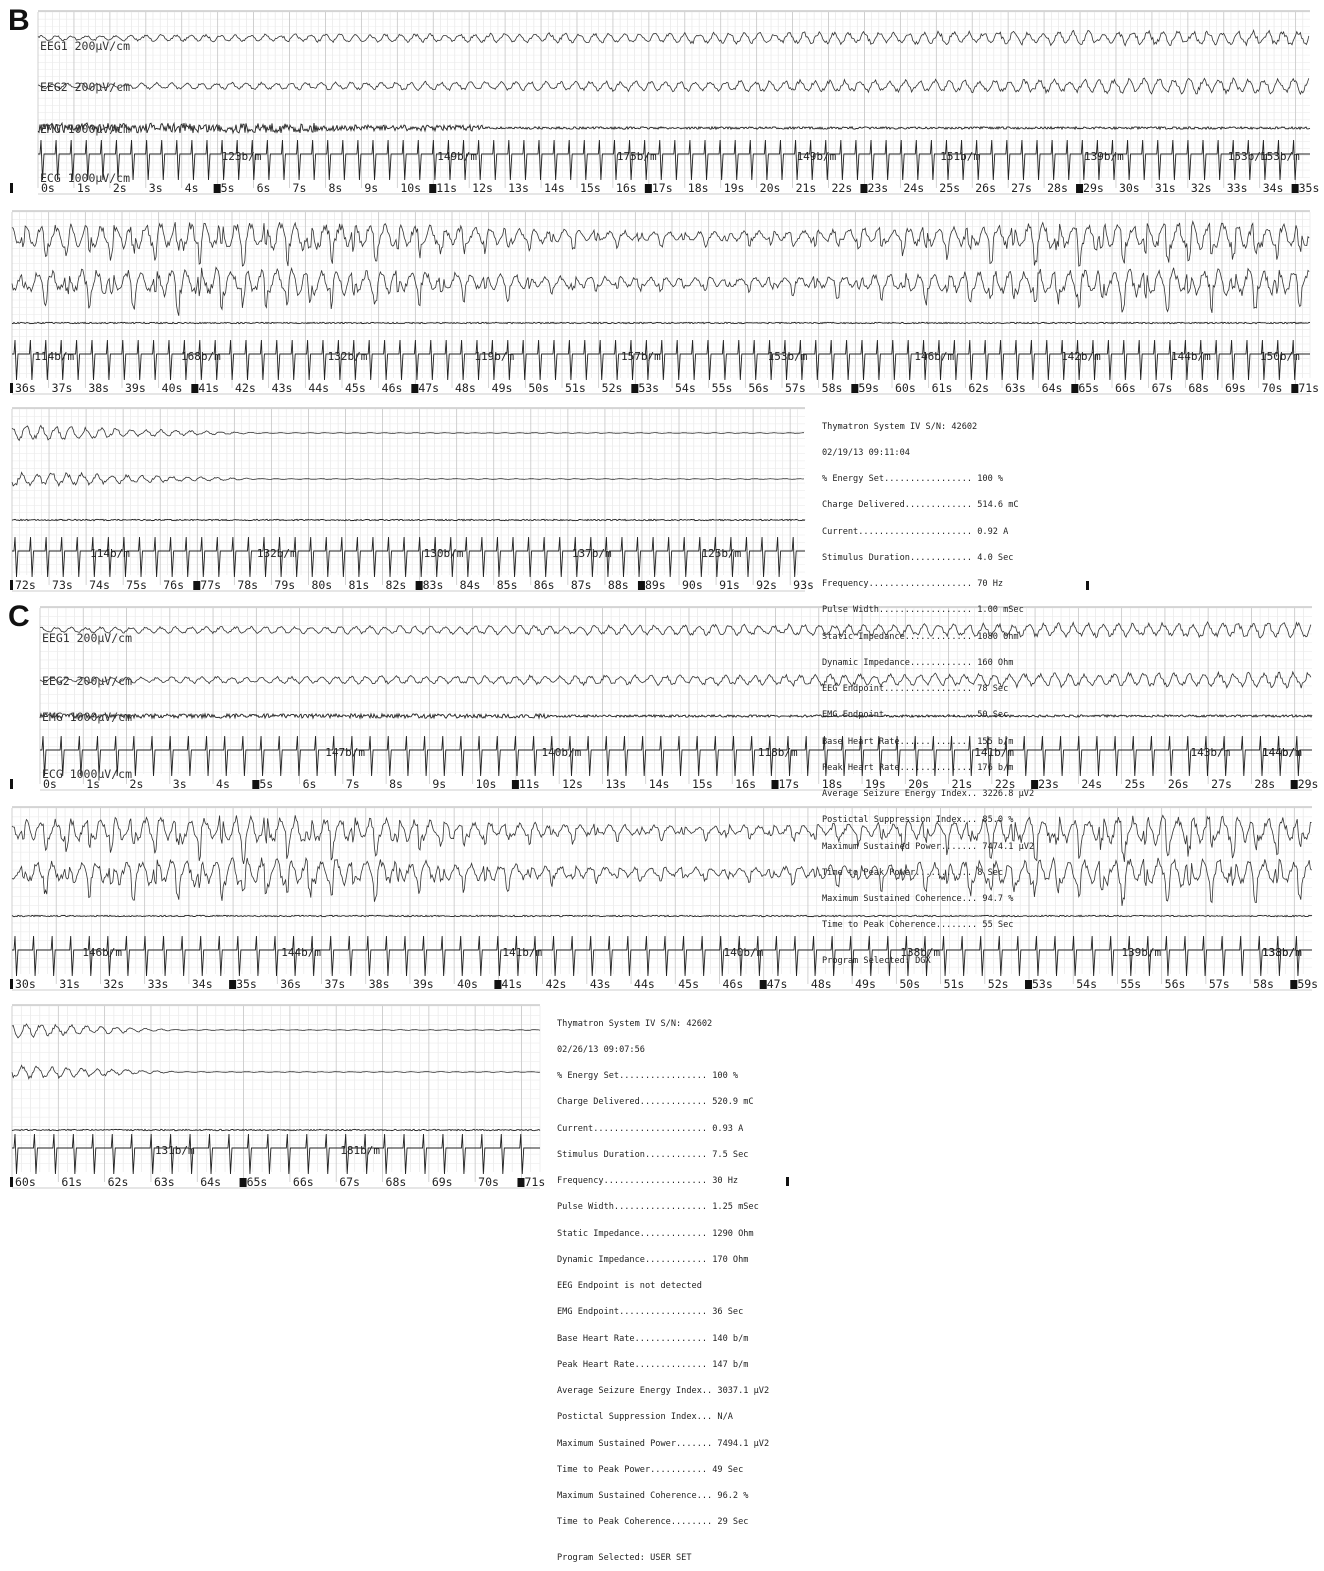 The height and width of the screenshot is (1571, 1324). What do you see at coordinates (653, 1364) in the screenshot?
I see `report-line: Peak Heart Rate.............. 147 b/m` at bounding box center [653, 1364].